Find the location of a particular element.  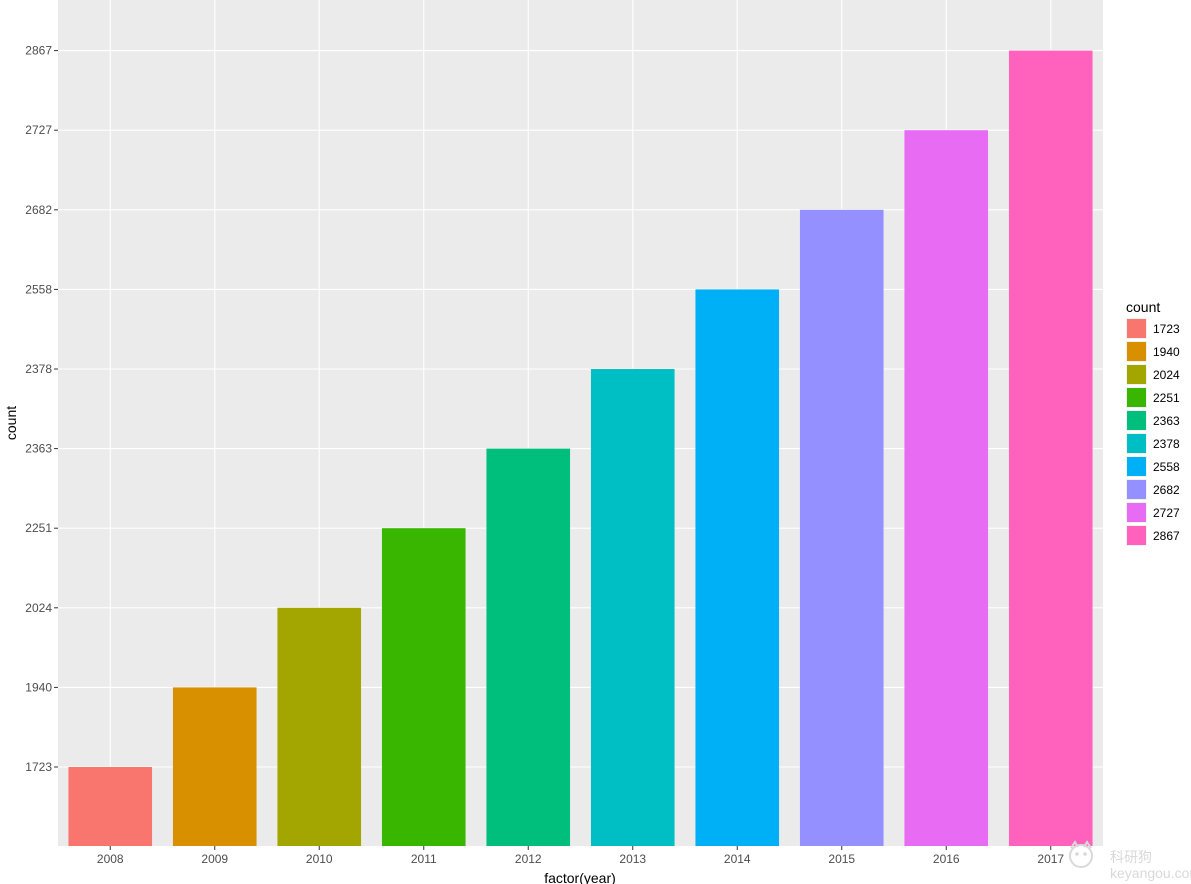

x-tick-label: 2011 is located at coordinates (424, 859).